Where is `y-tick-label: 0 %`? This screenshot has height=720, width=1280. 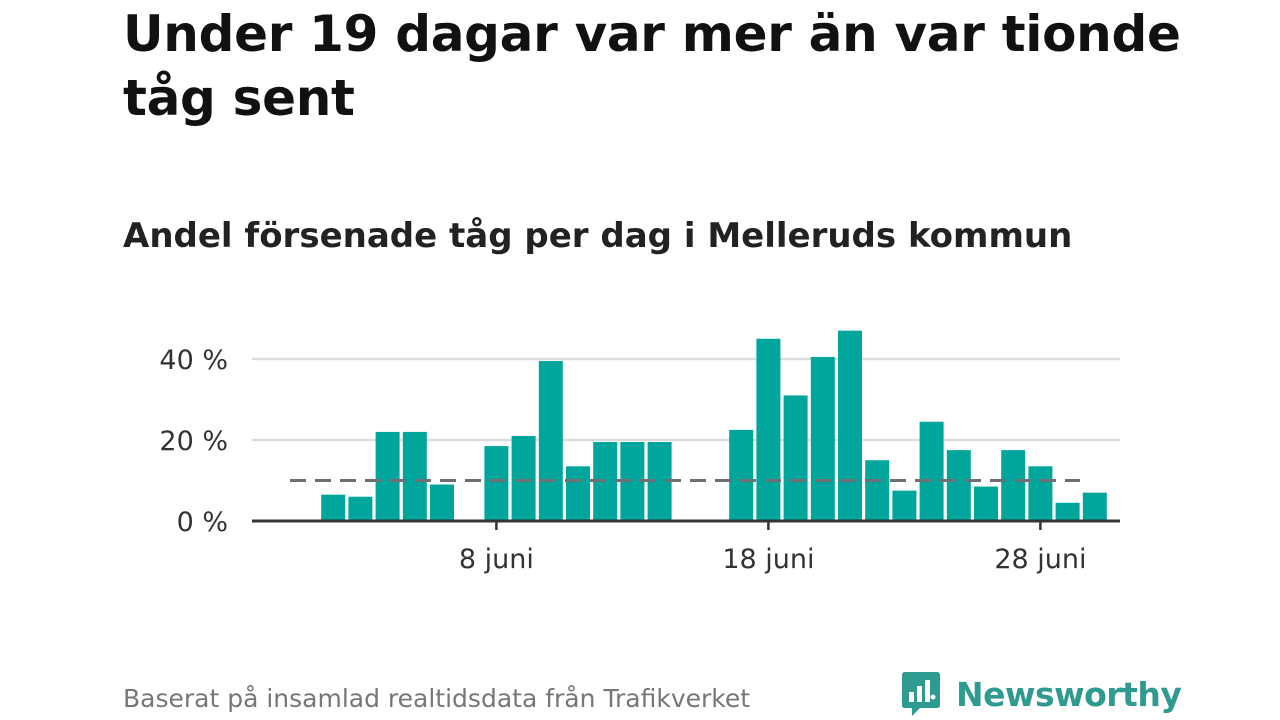 y-tick-label: 0 % is located at coordinates (202, 522).